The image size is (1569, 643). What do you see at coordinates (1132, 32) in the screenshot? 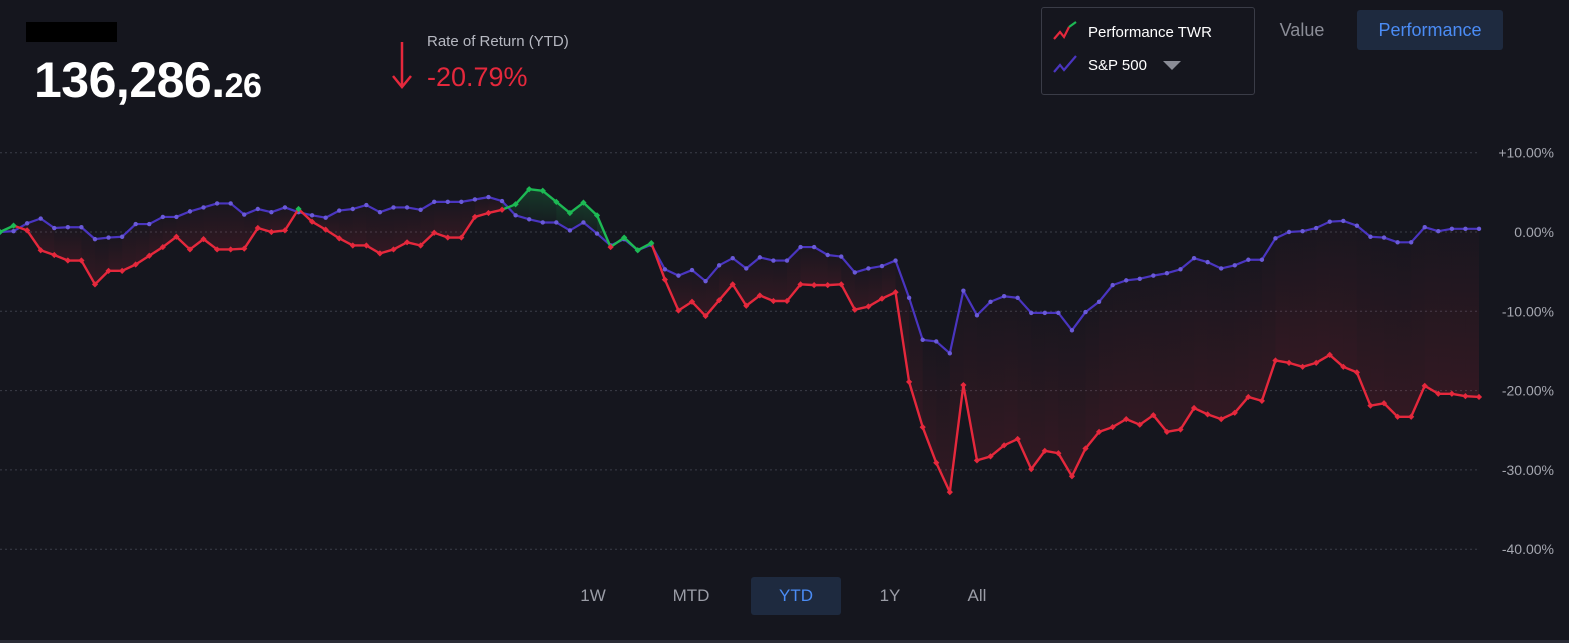
I see `legend-item-performance: Performance TWR` at bounding box center [1132, 32].